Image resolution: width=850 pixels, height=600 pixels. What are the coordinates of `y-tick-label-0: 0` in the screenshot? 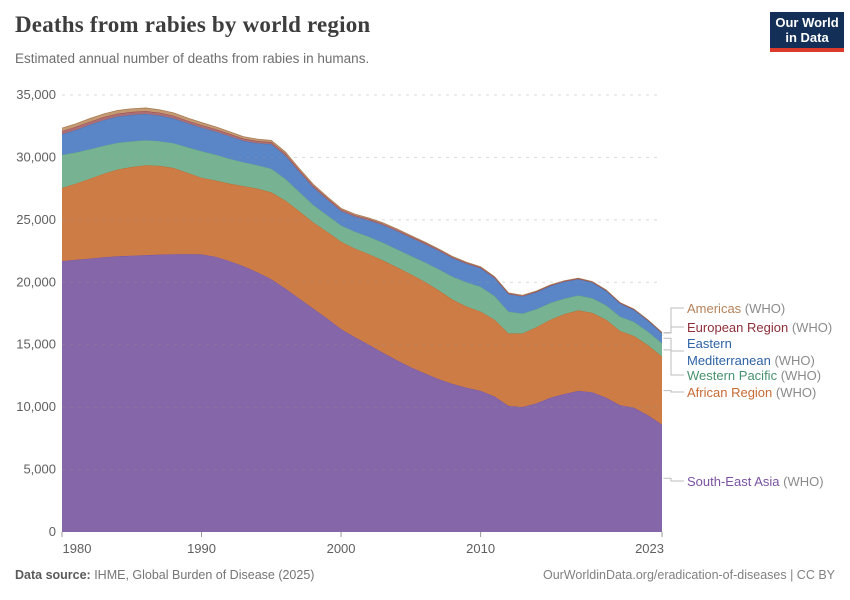 It's located at (52, 531).